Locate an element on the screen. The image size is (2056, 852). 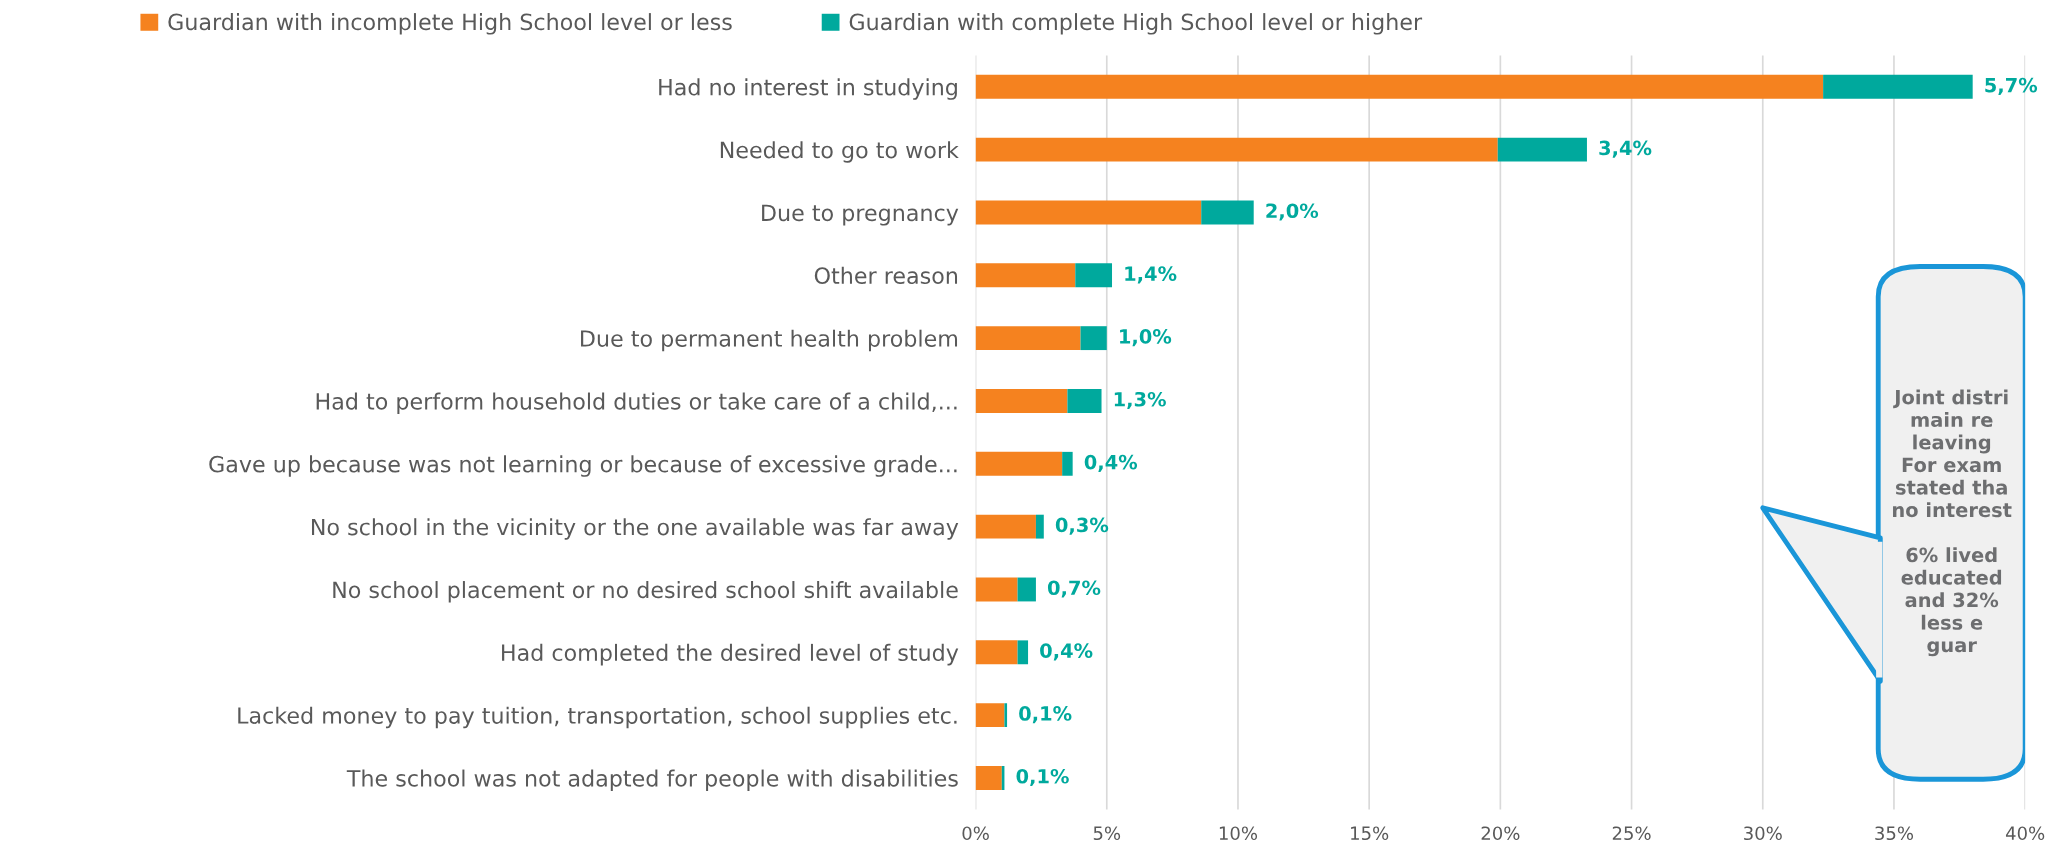
y-tick-label: Had no interest in studying is located at coordinates (808, 89).